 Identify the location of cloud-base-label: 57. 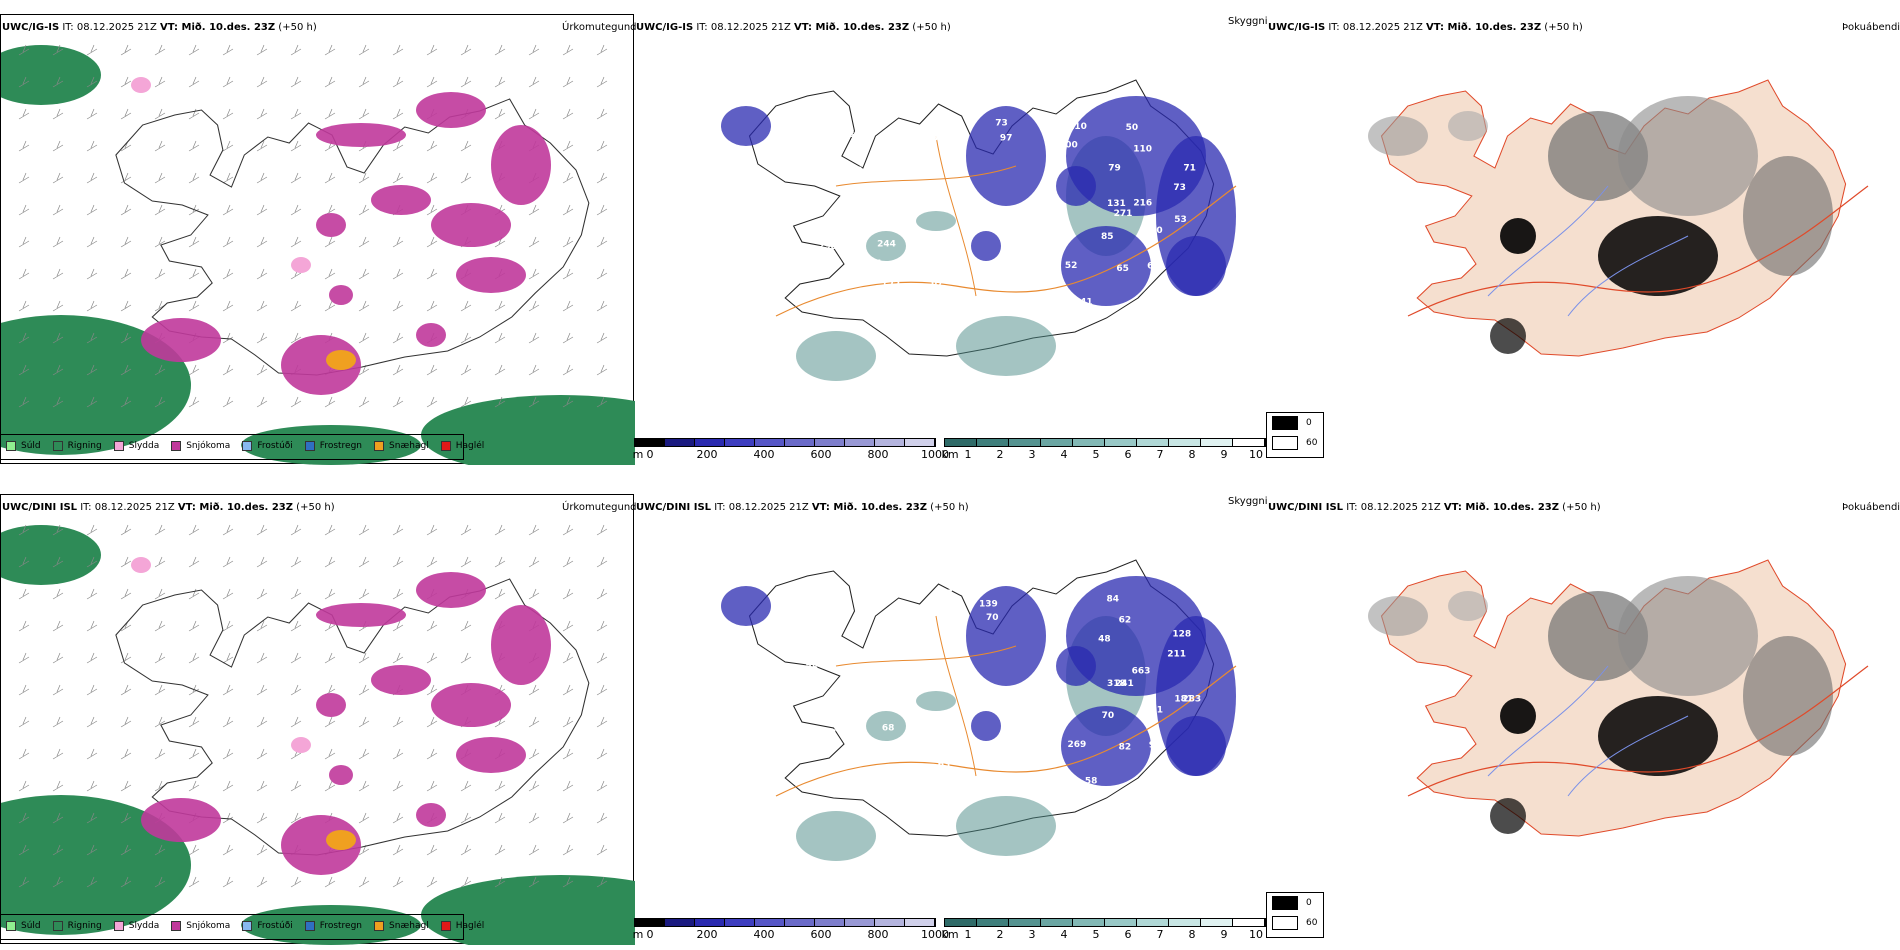
(946, 594).